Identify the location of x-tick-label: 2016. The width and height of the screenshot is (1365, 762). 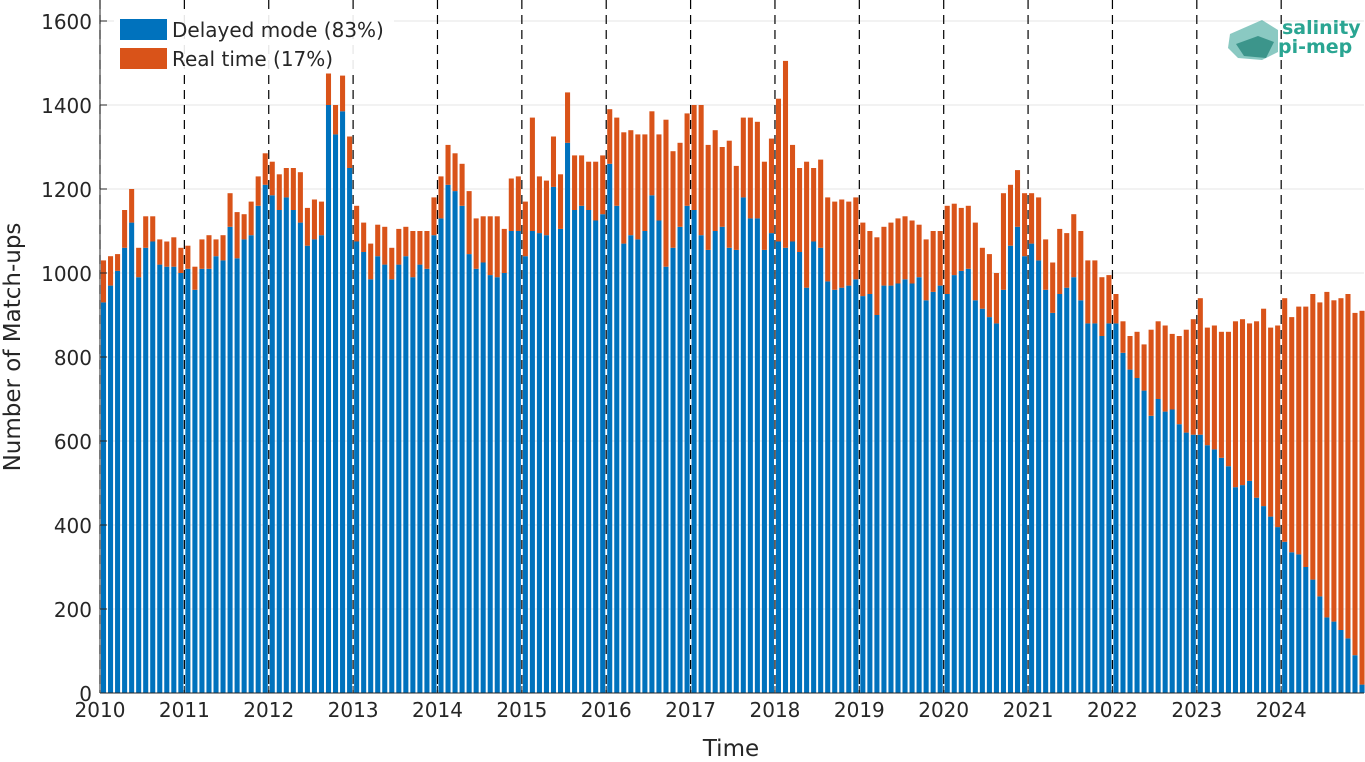
(606, 710).